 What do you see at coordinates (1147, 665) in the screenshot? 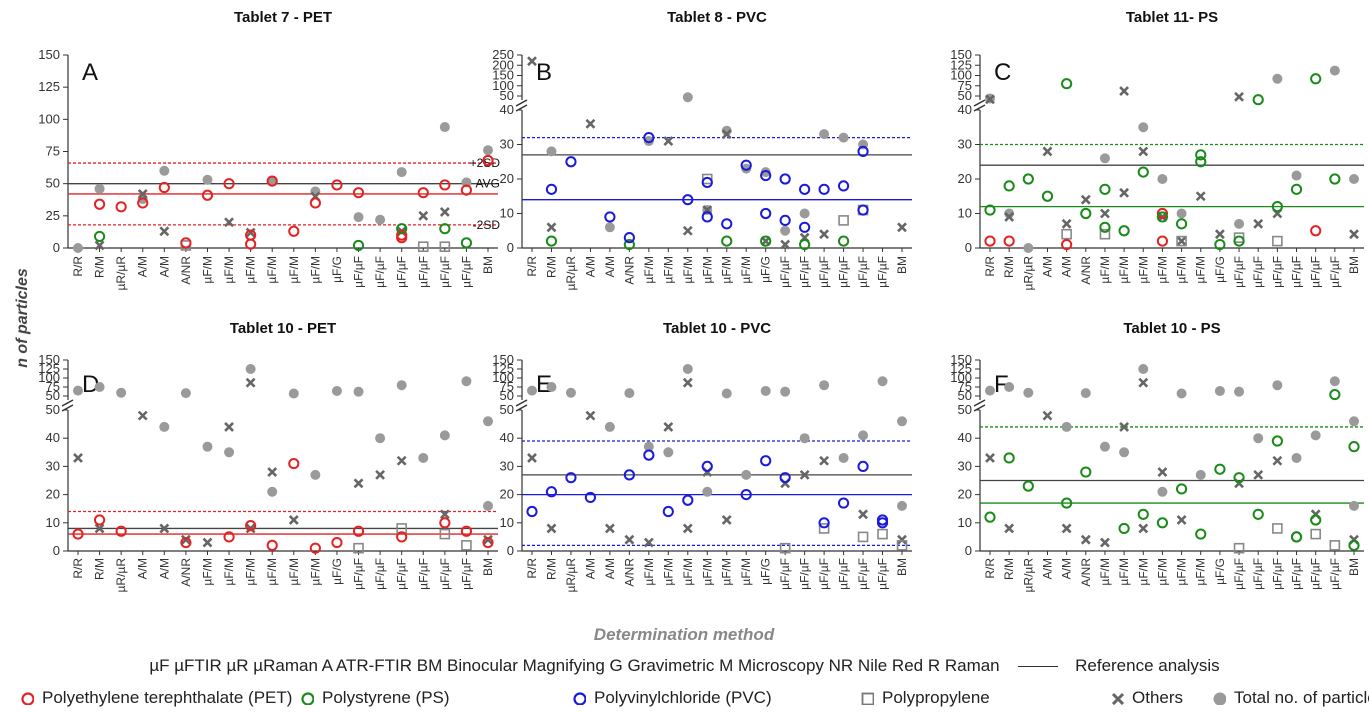
I see `reference-label: Reference analysis` at bounding box center [1147, 665].